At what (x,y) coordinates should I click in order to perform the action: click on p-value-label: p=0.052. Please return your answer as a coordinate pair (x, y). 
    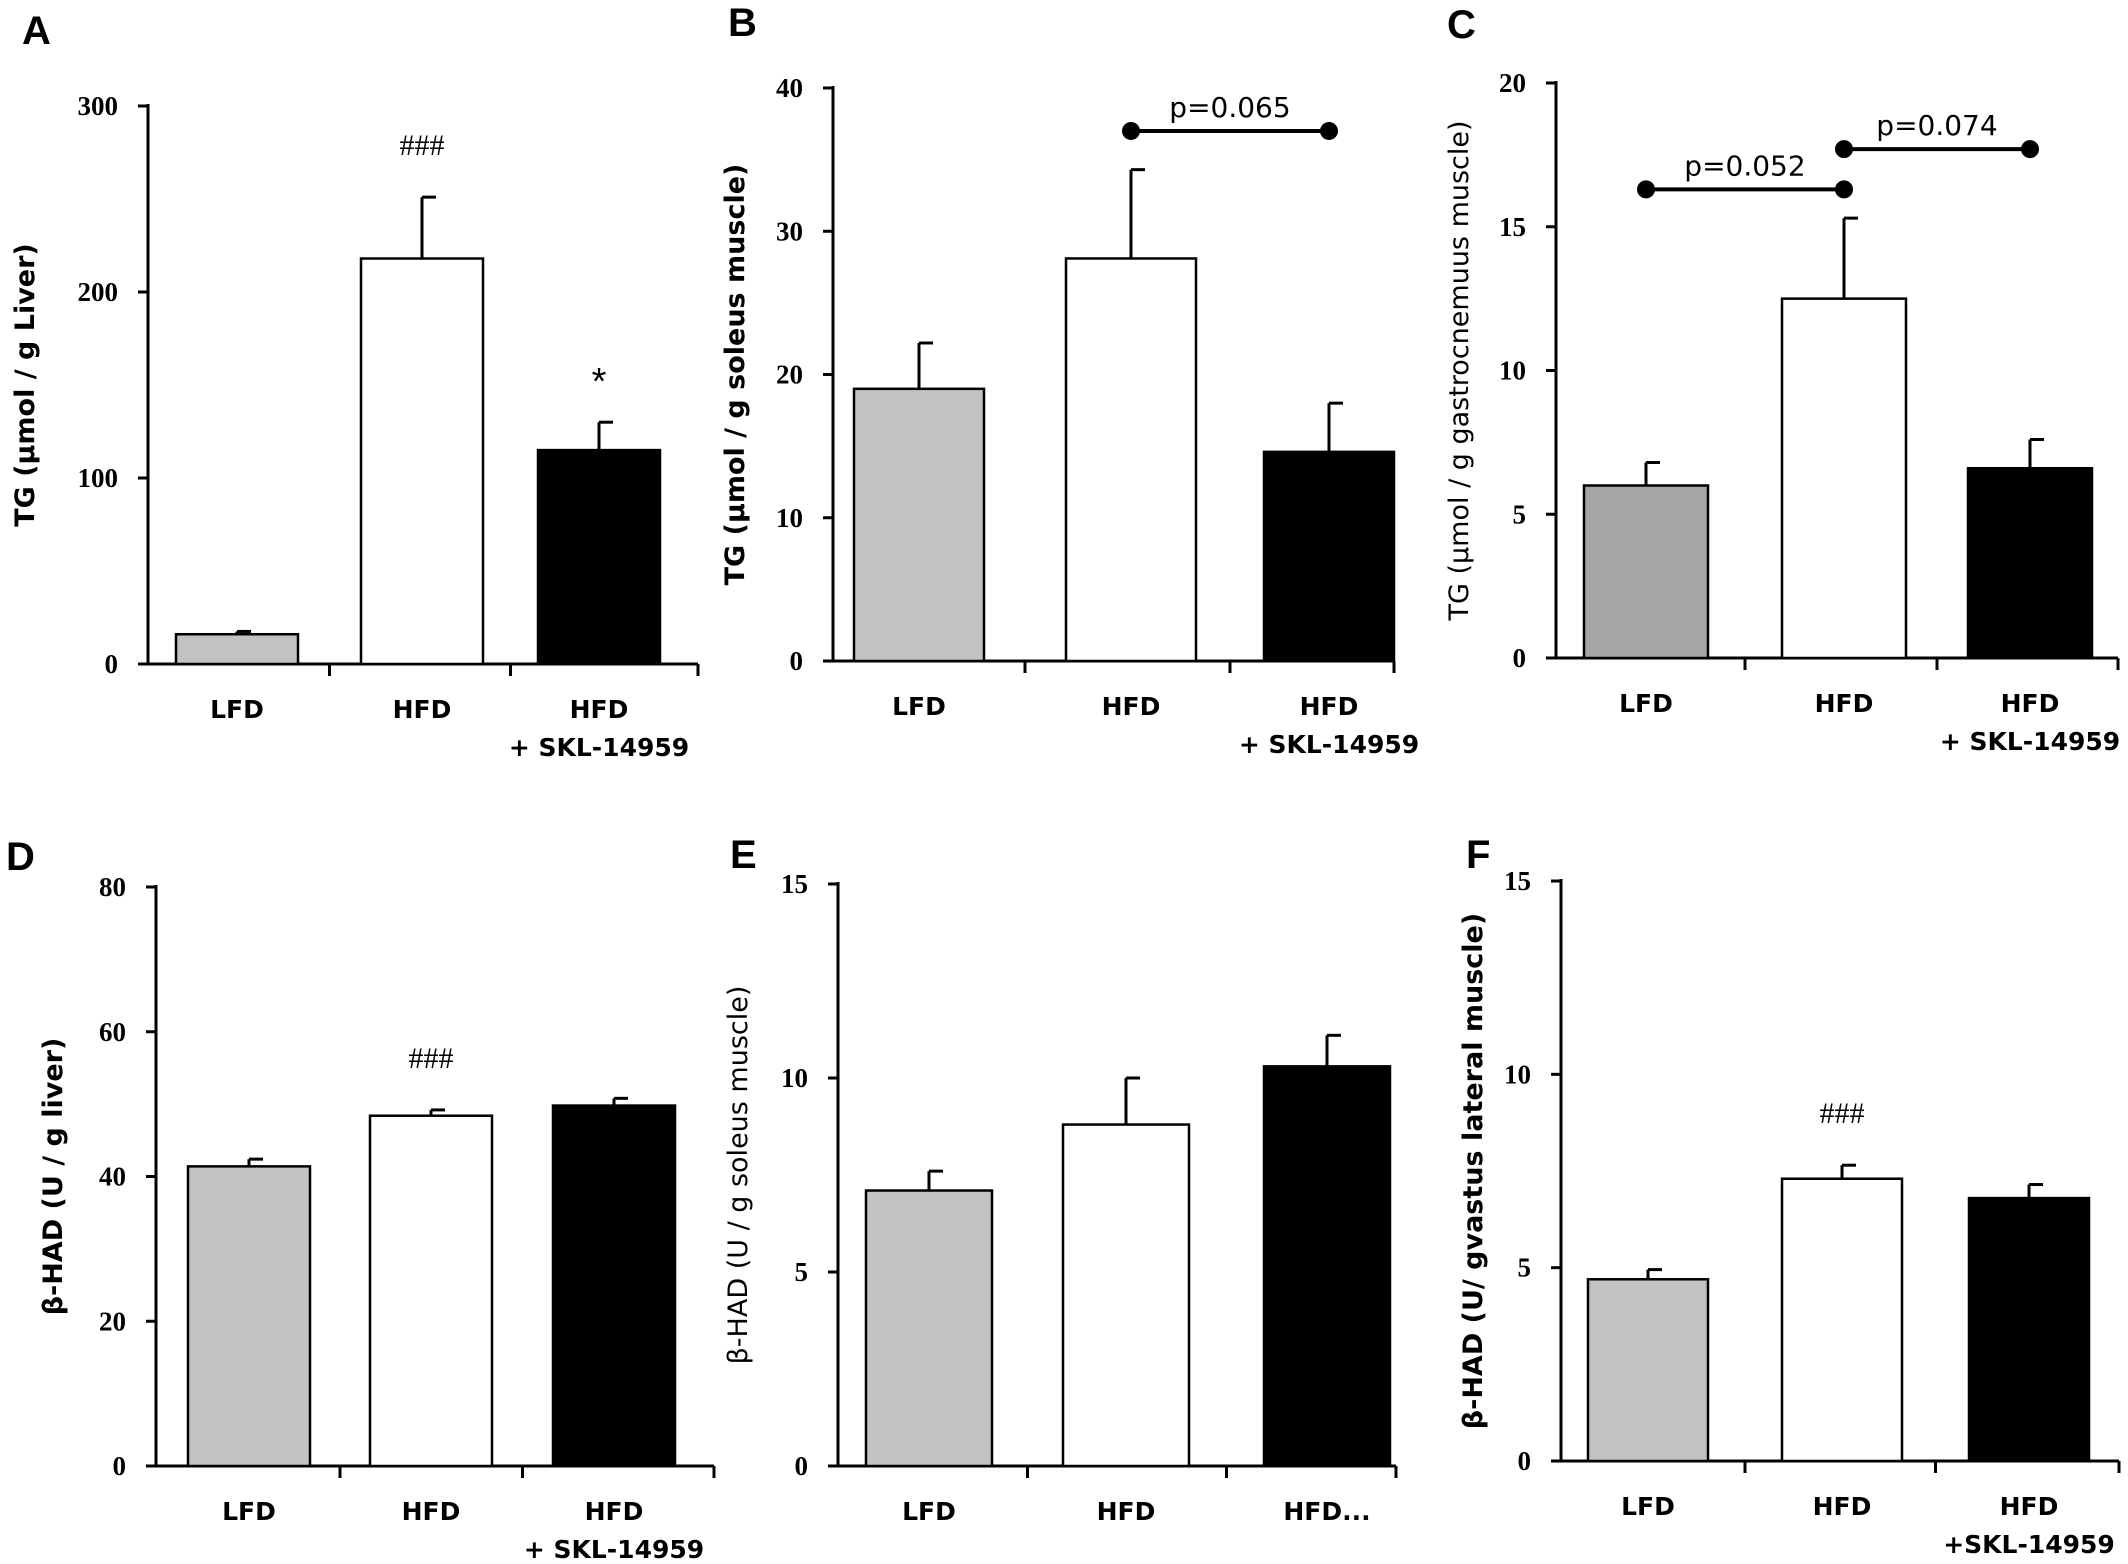
    Looking at the image, I should click on (1744, 165).